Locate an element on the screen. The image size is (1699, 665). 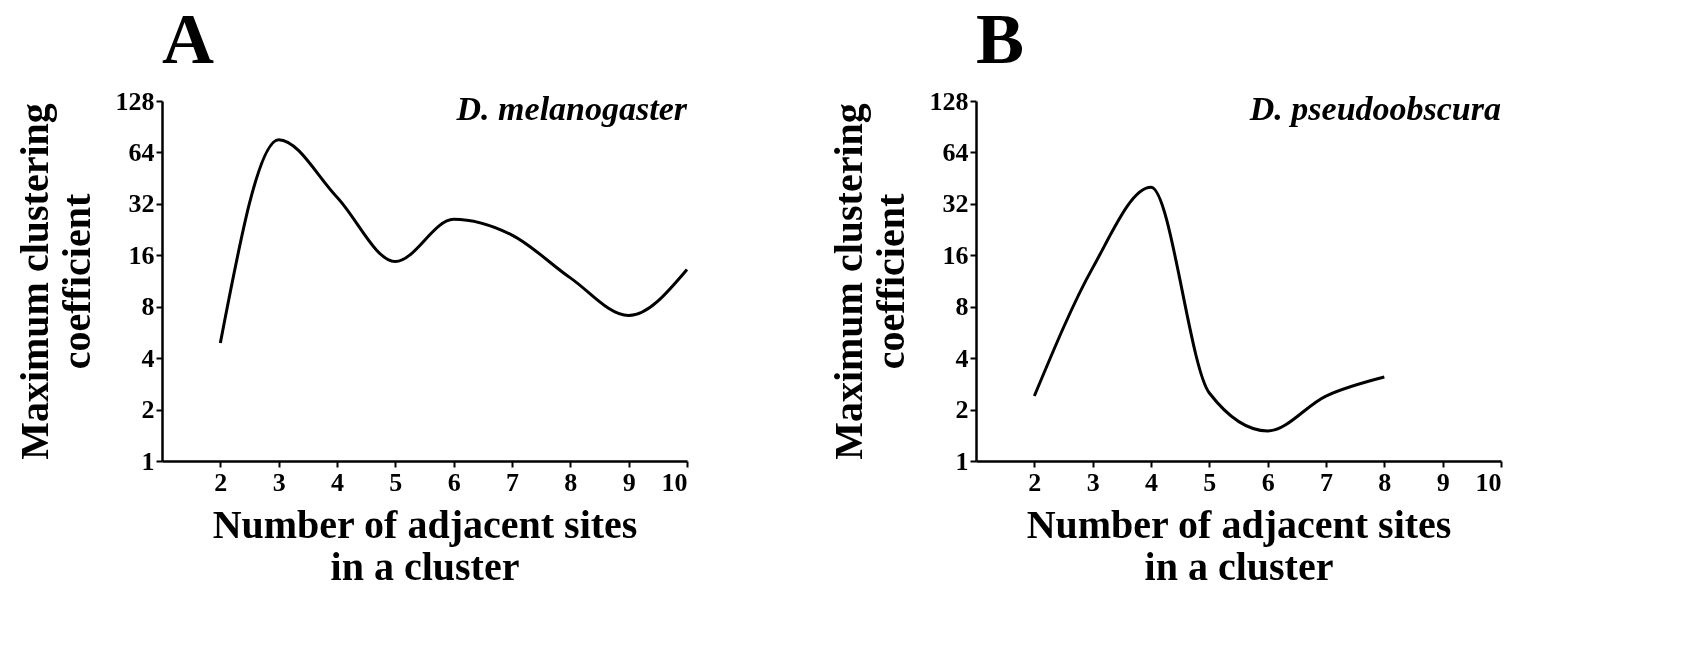
chart-title: B is located at coordinates (1000, 39).